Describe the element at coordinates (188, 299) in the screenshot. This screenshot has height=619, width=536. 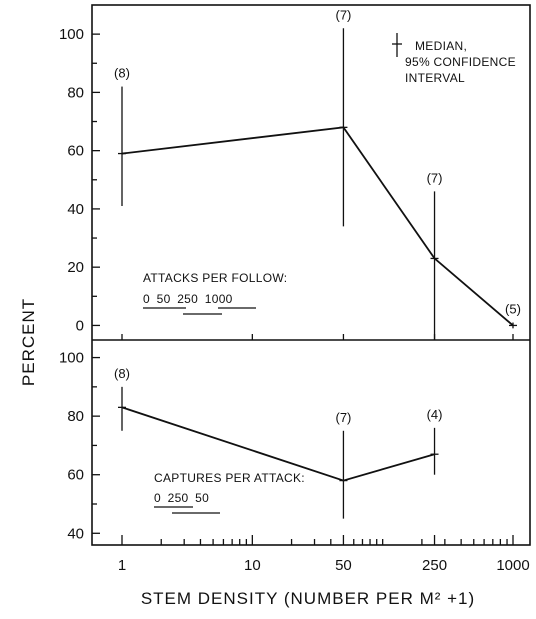
I see `top-panel-annotation-groups: 0 50 250 1000` at that location.